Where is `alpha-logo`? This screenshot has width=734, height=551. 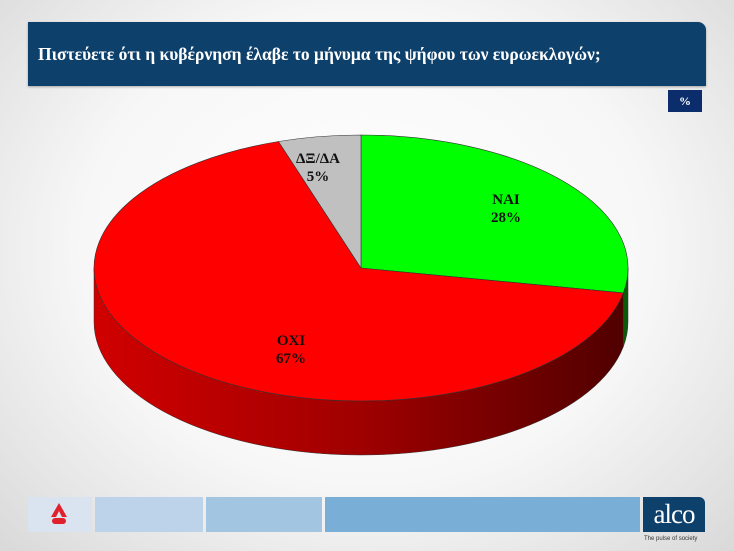 alpha-logo is located at coordinates (60, 514).